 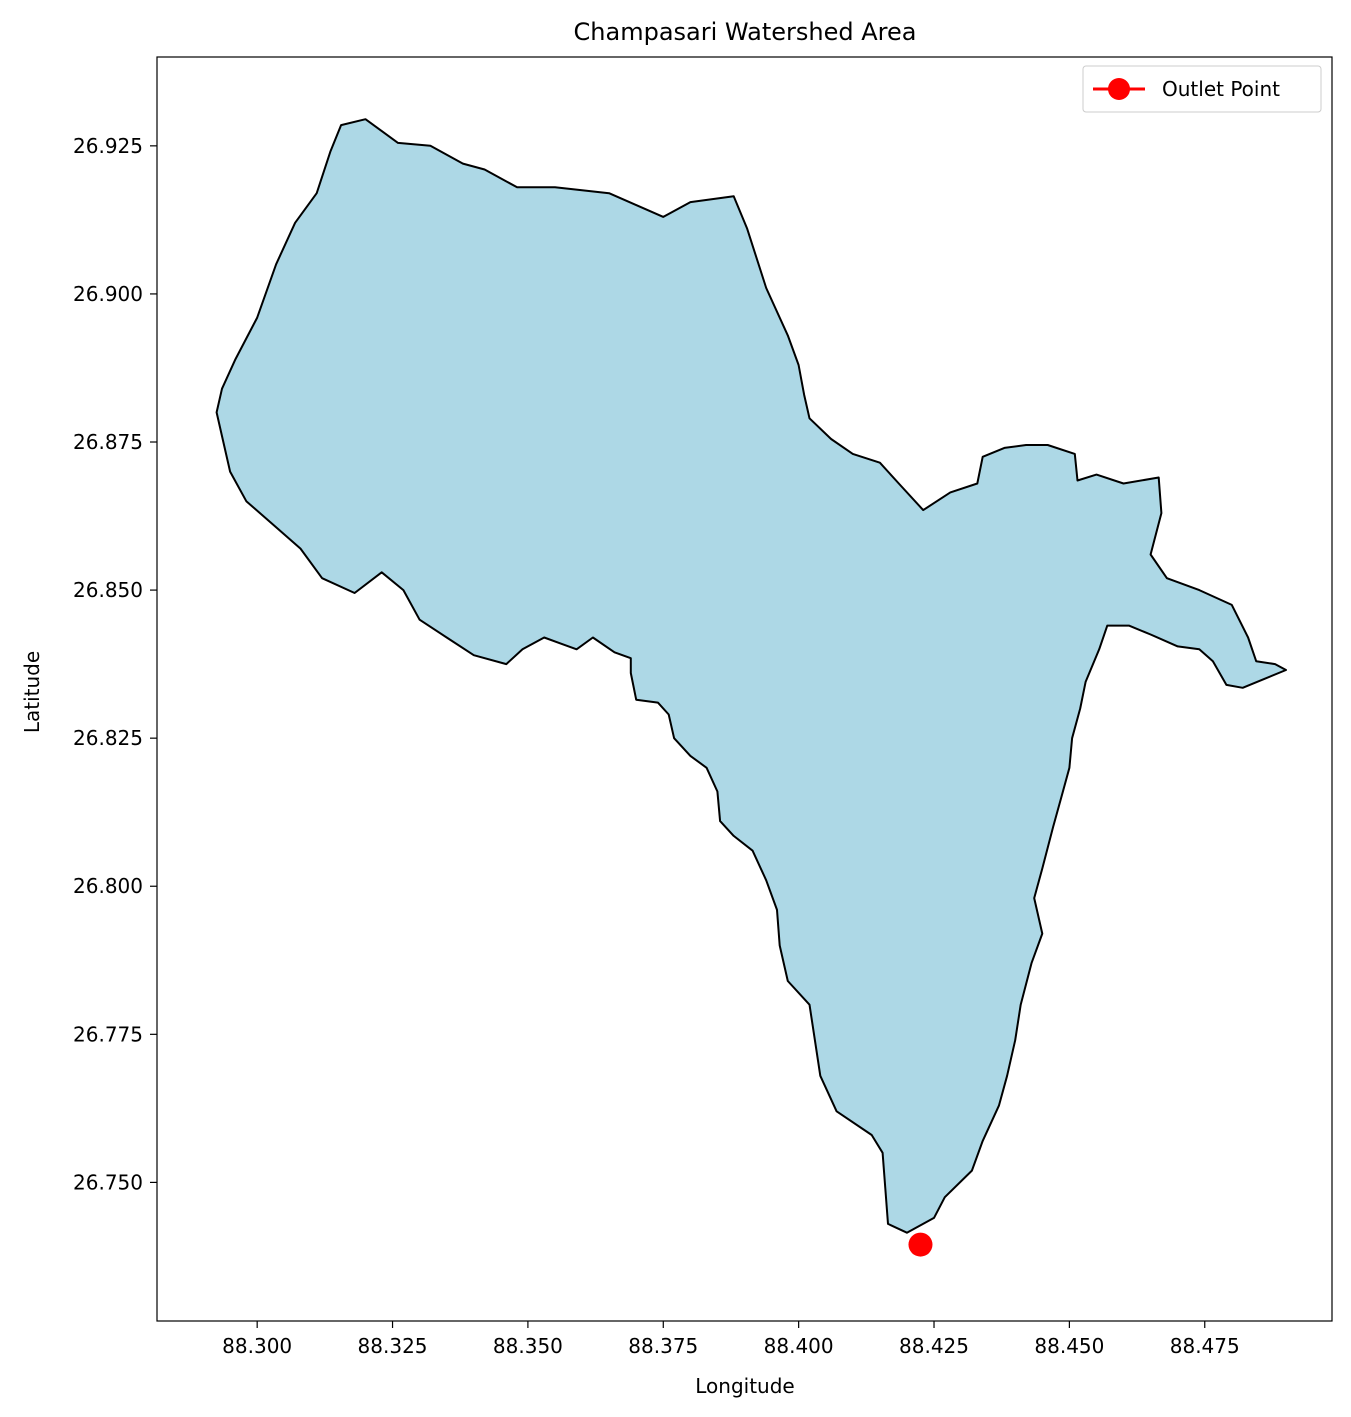 I want to click on legend-box, so click(x=1202, y=89).